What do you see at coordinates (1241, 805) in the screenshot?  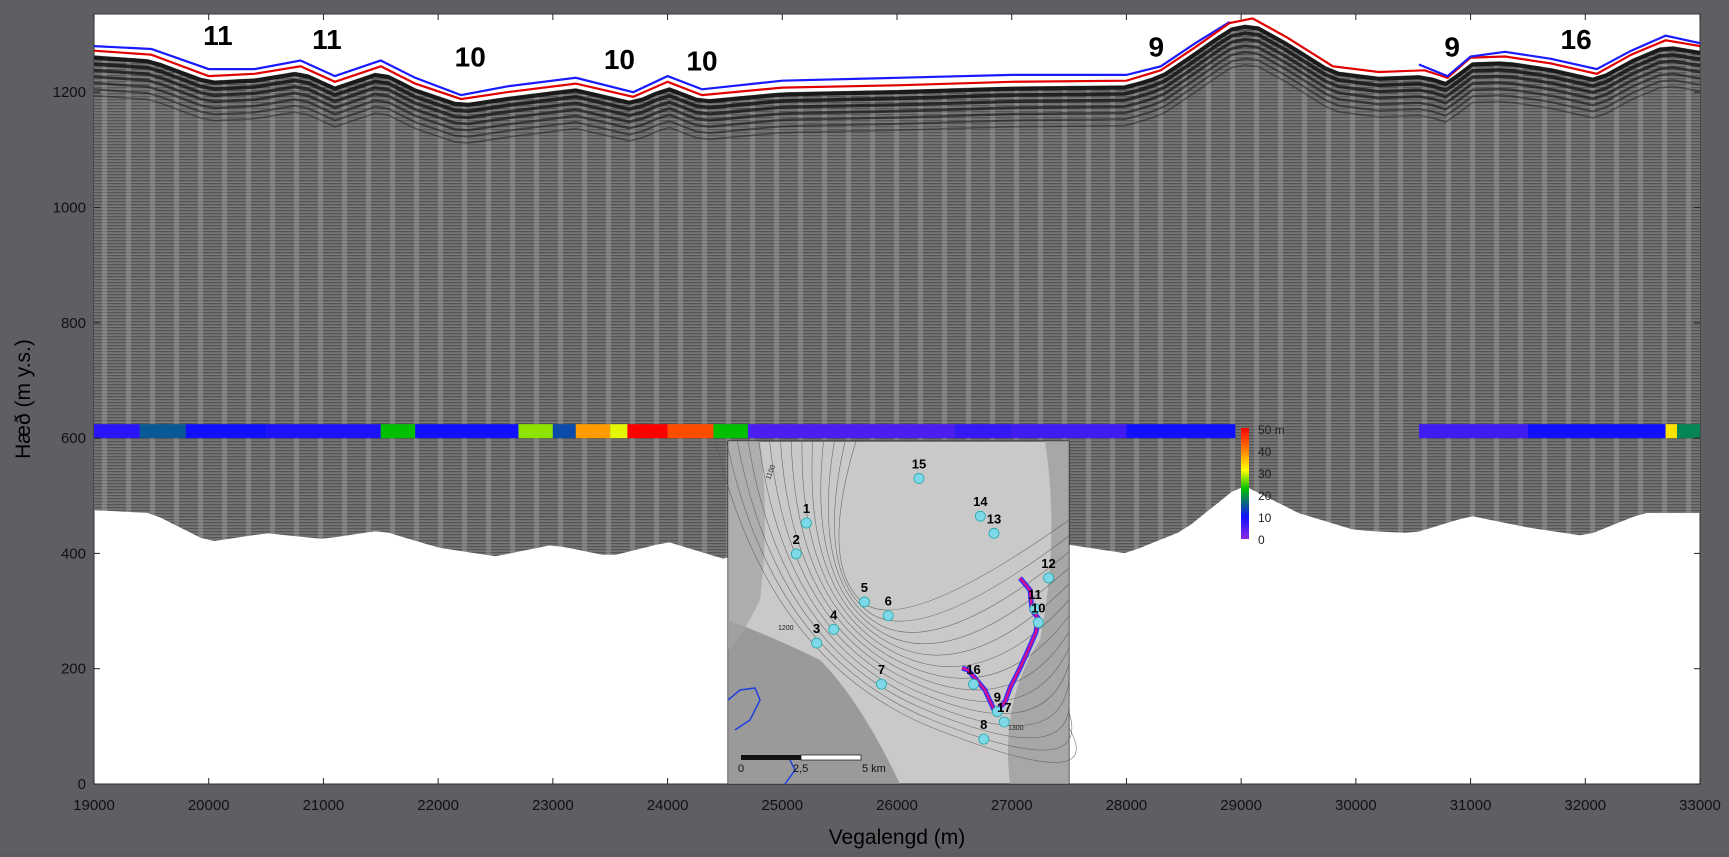 I see `x-tick-label: 29000` at bounding box center [1241, 805].